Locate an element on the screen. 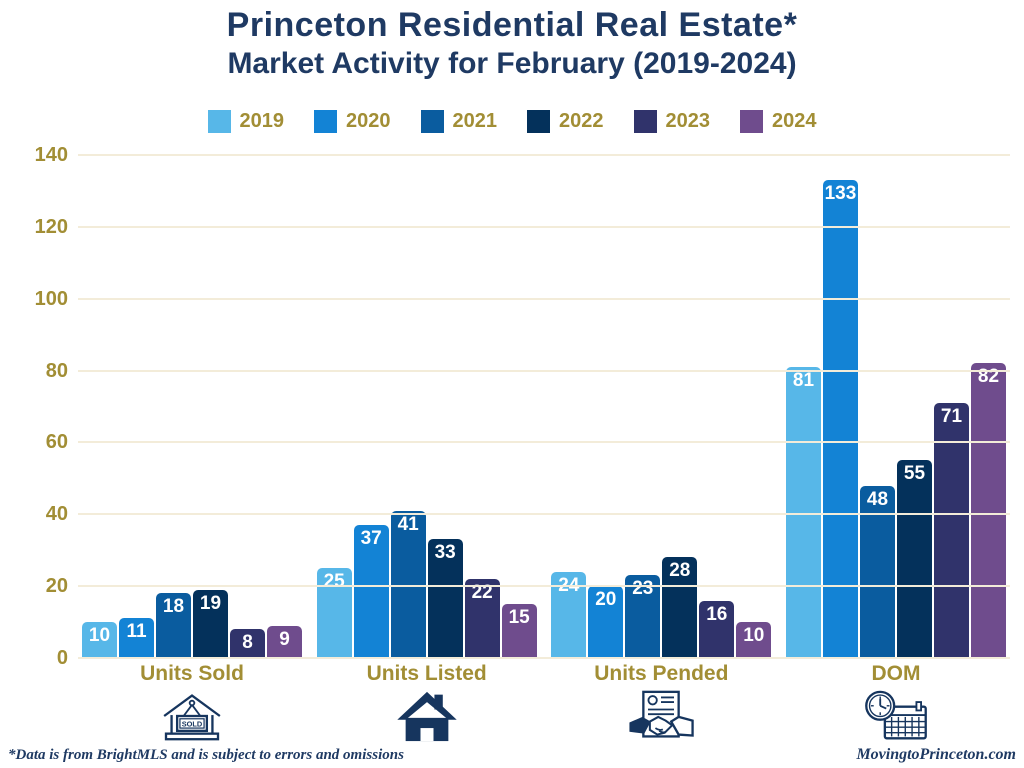 The height and width of the screenshot is (768, 1024). handshake-icon is located at coordinates (662, 714).